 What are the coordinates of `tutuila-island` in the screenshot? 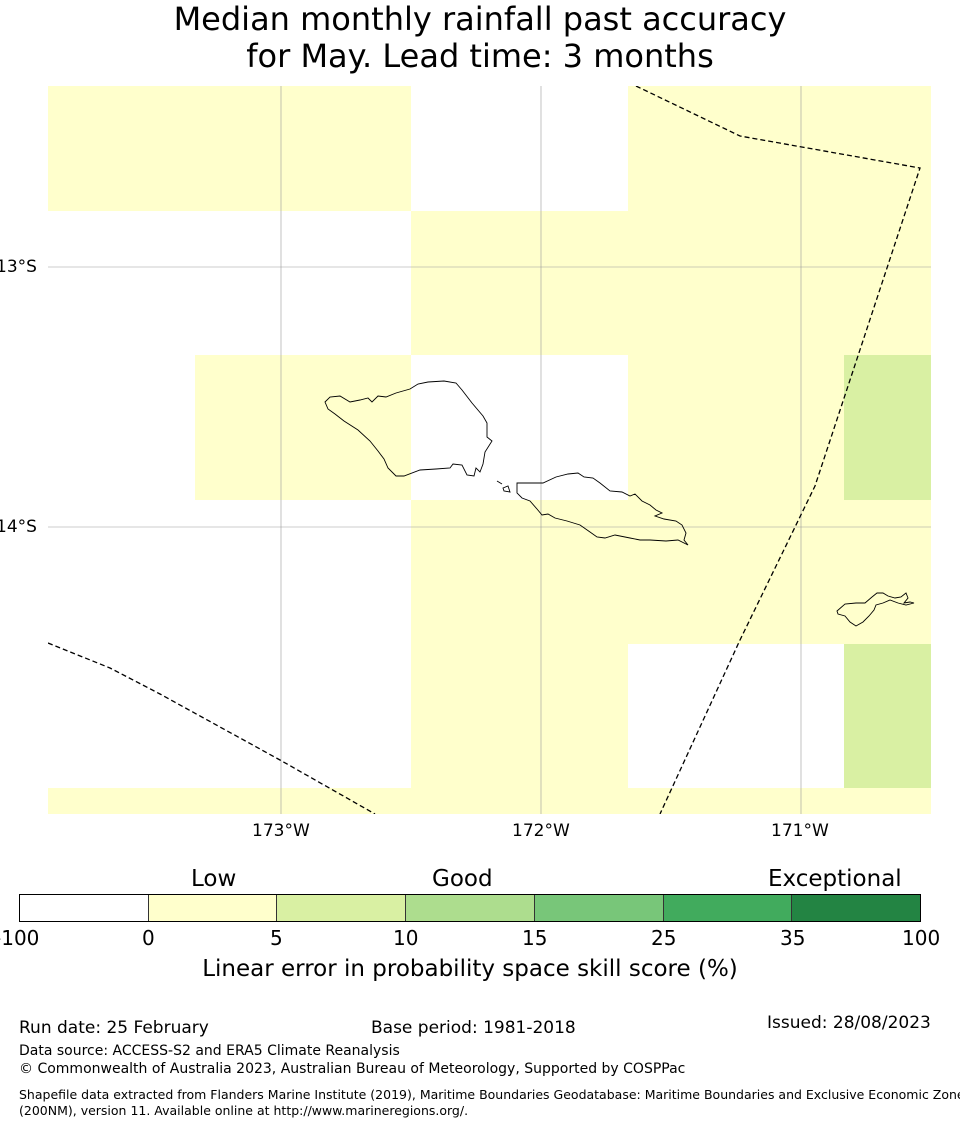 It's located at (875, 609).